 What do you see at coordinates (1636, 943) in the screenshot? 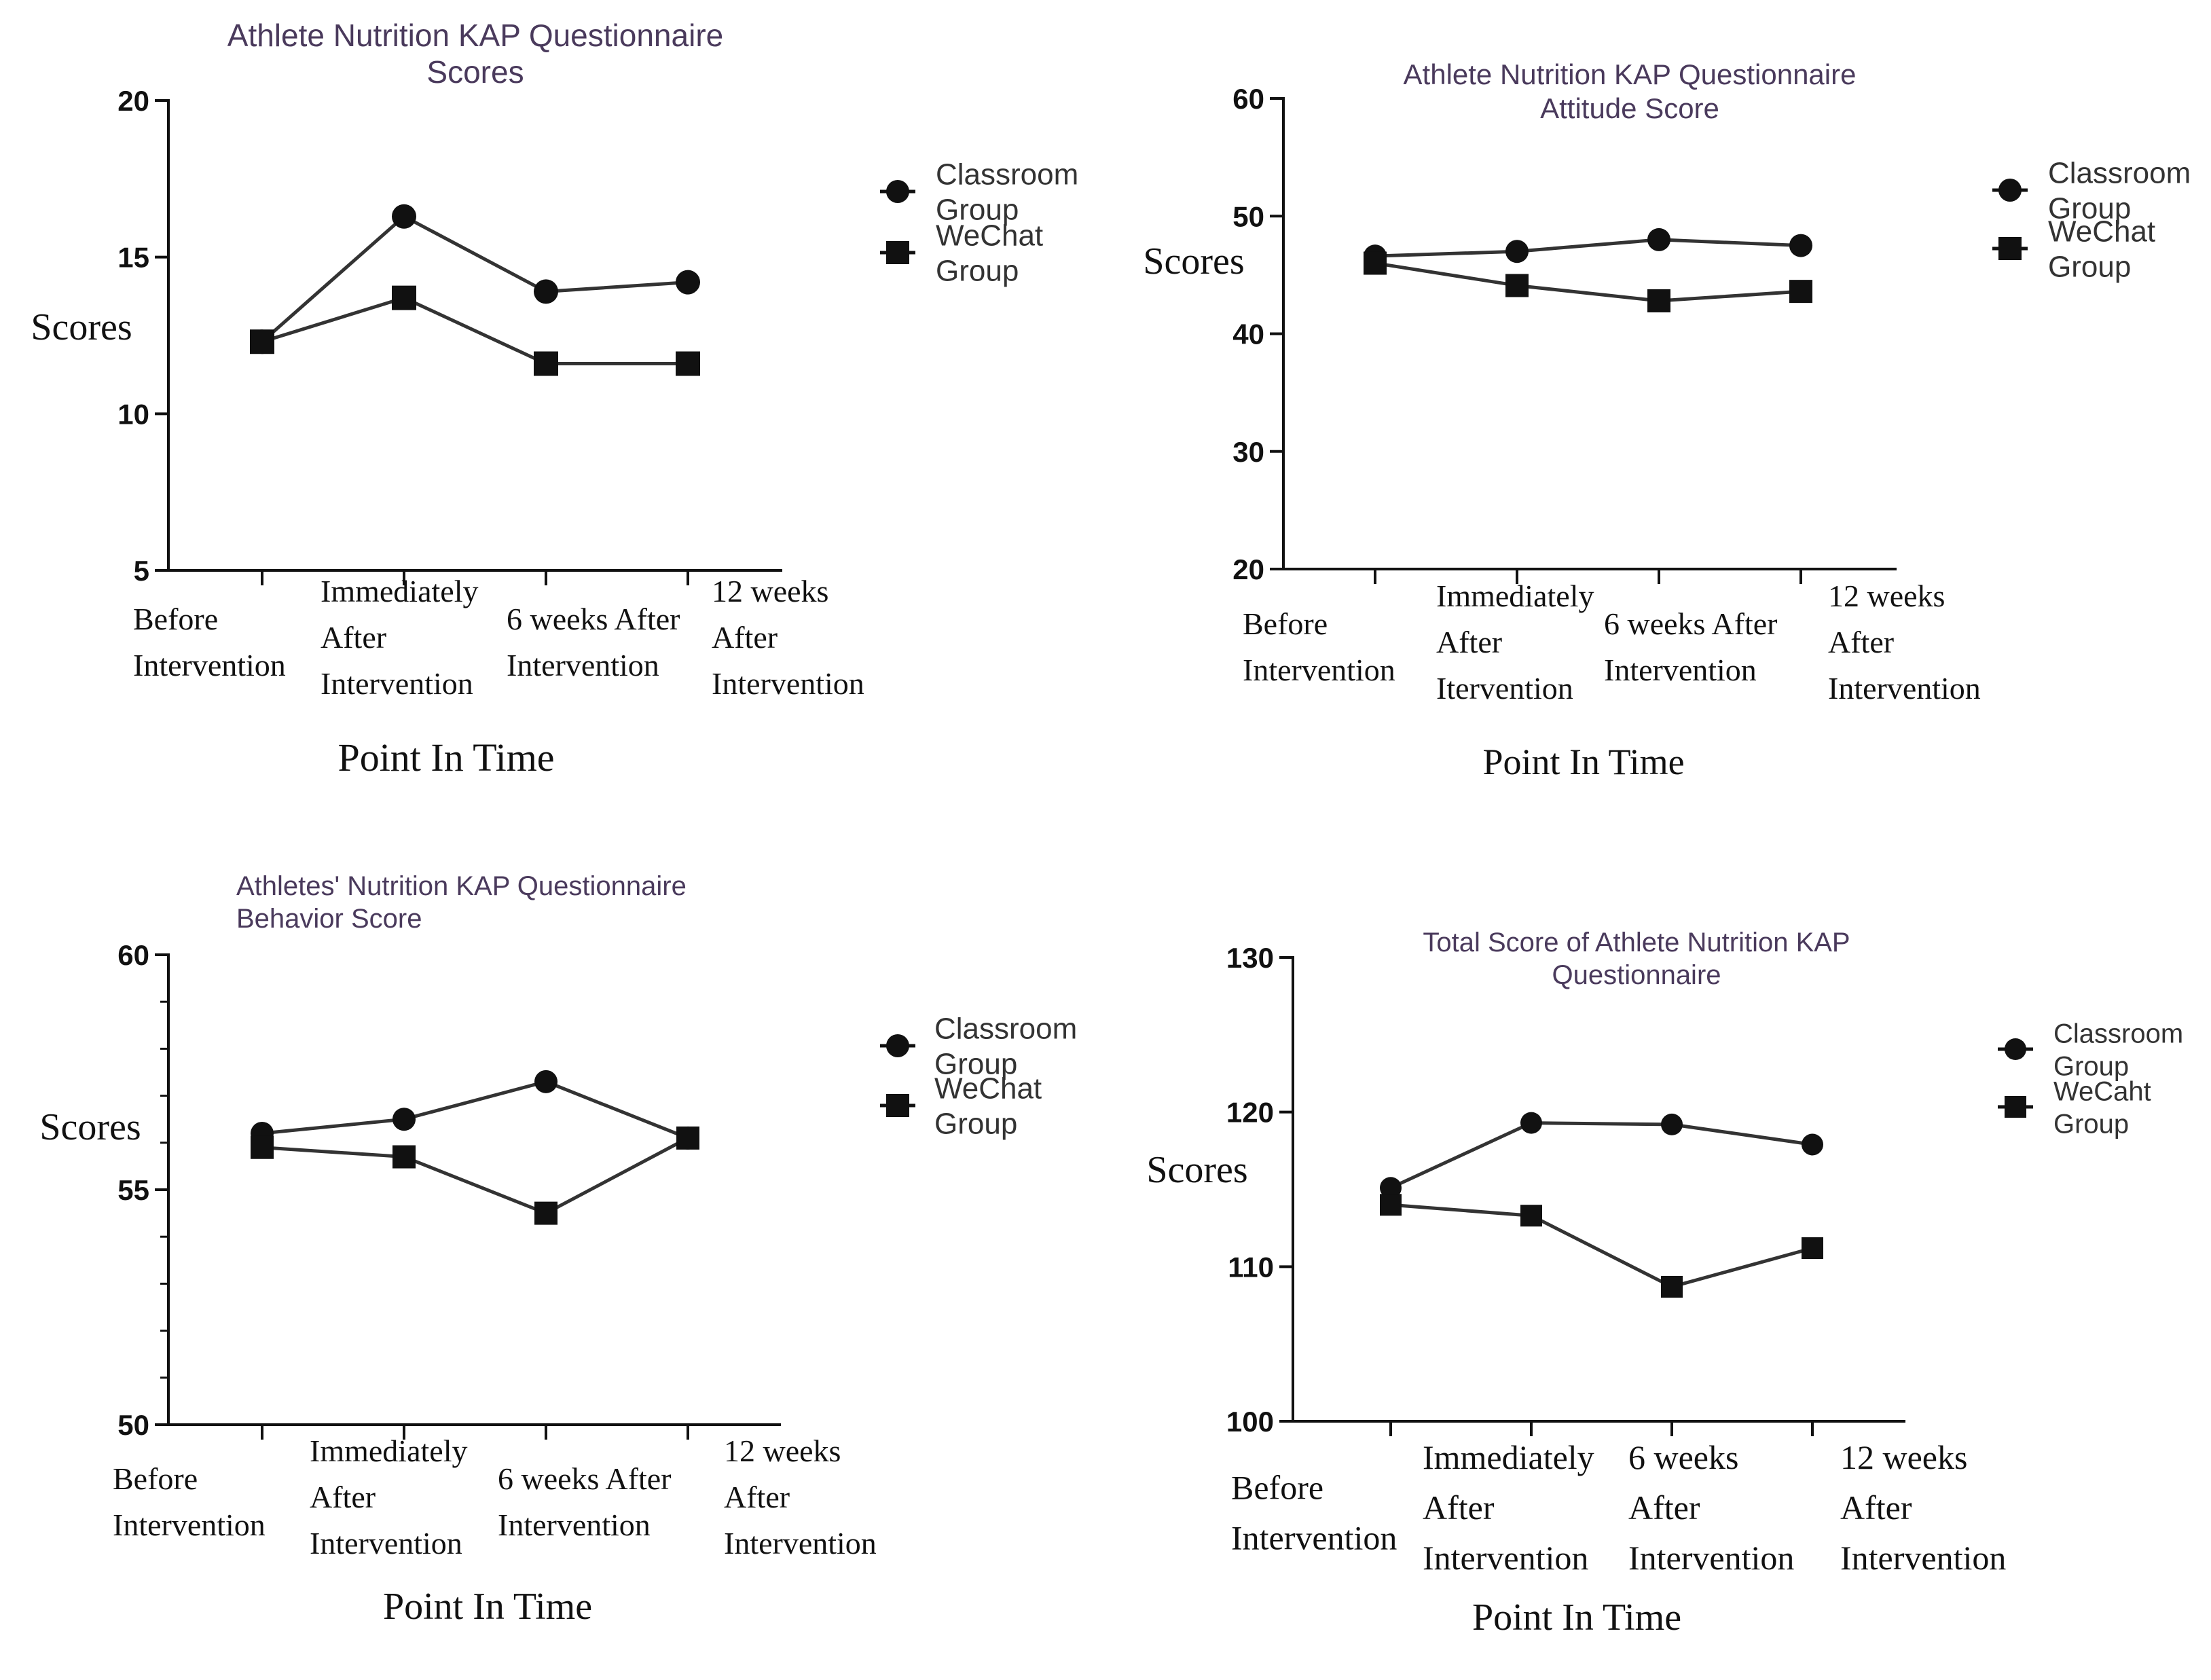
I see `chart-title-line: Total Score of Athlete Nutrition KAP` at bounding box center [1636, 943].